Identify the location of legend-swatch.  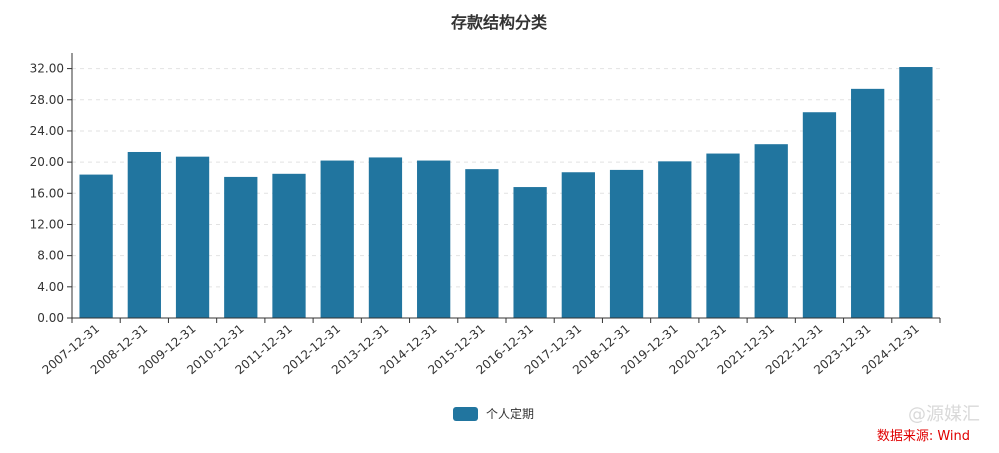
(465, 414).